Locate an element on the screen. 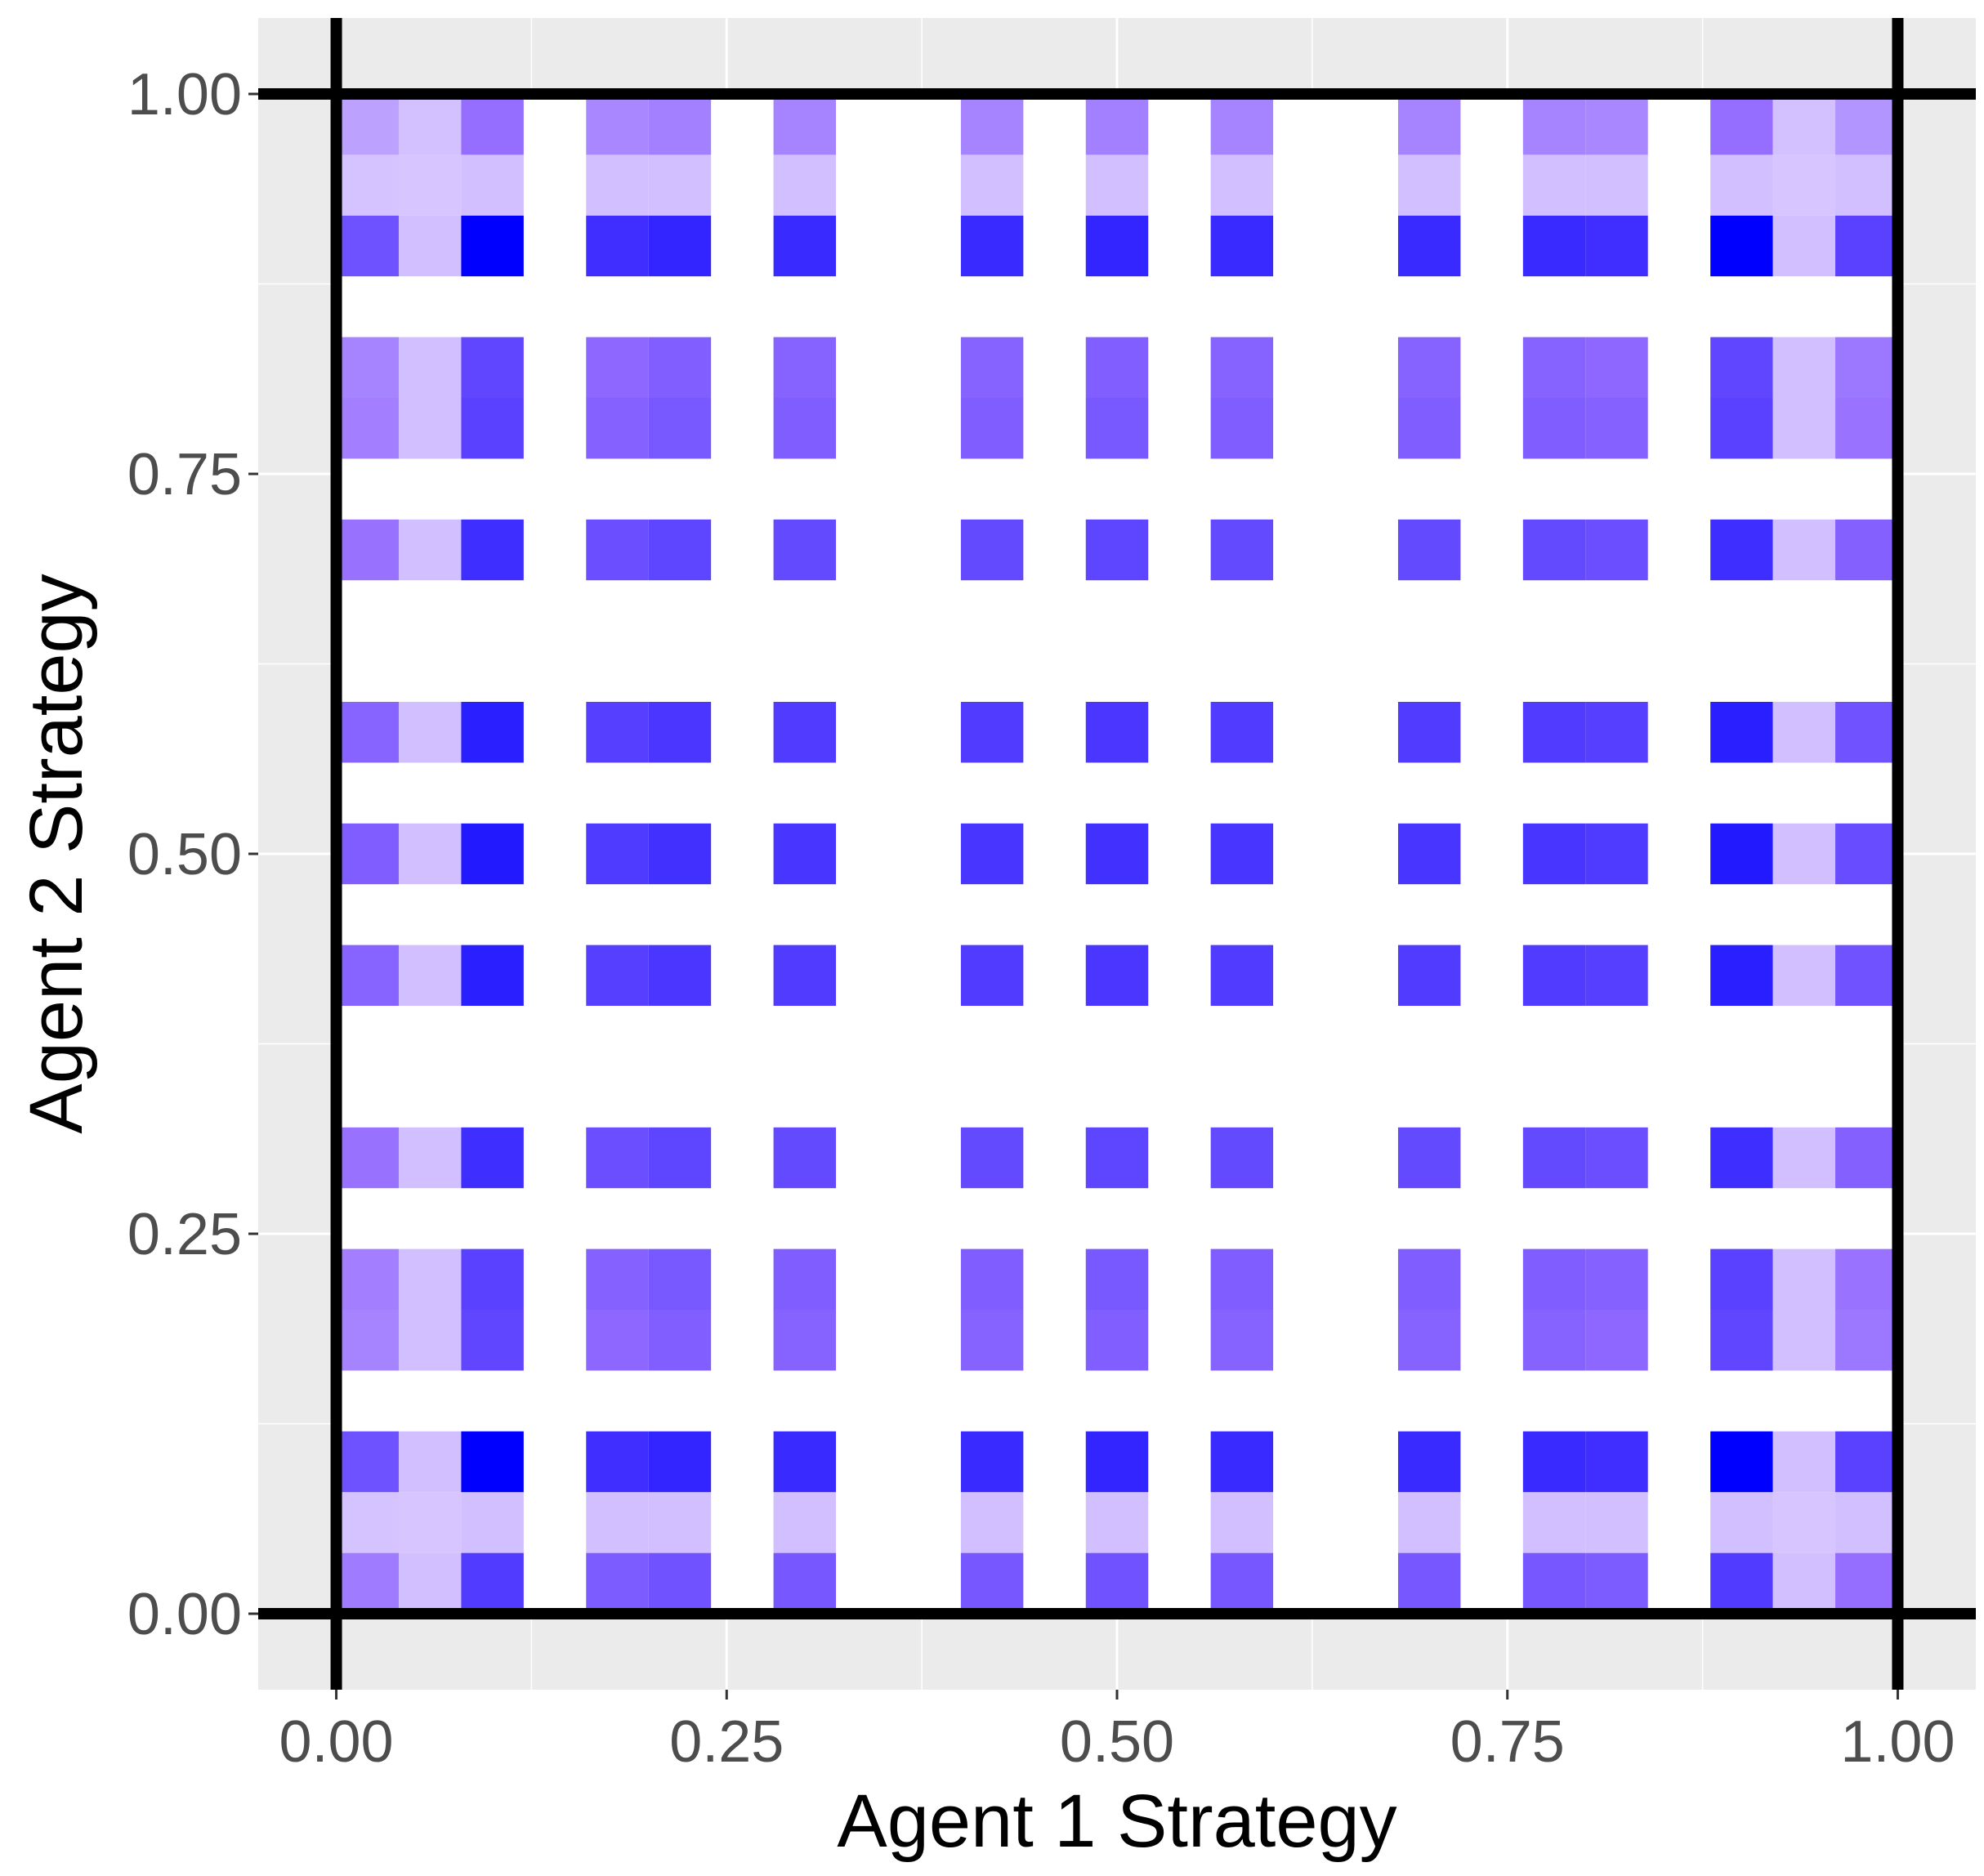  x-tick-label: 0.25 is located at coordinates (727, 1742).